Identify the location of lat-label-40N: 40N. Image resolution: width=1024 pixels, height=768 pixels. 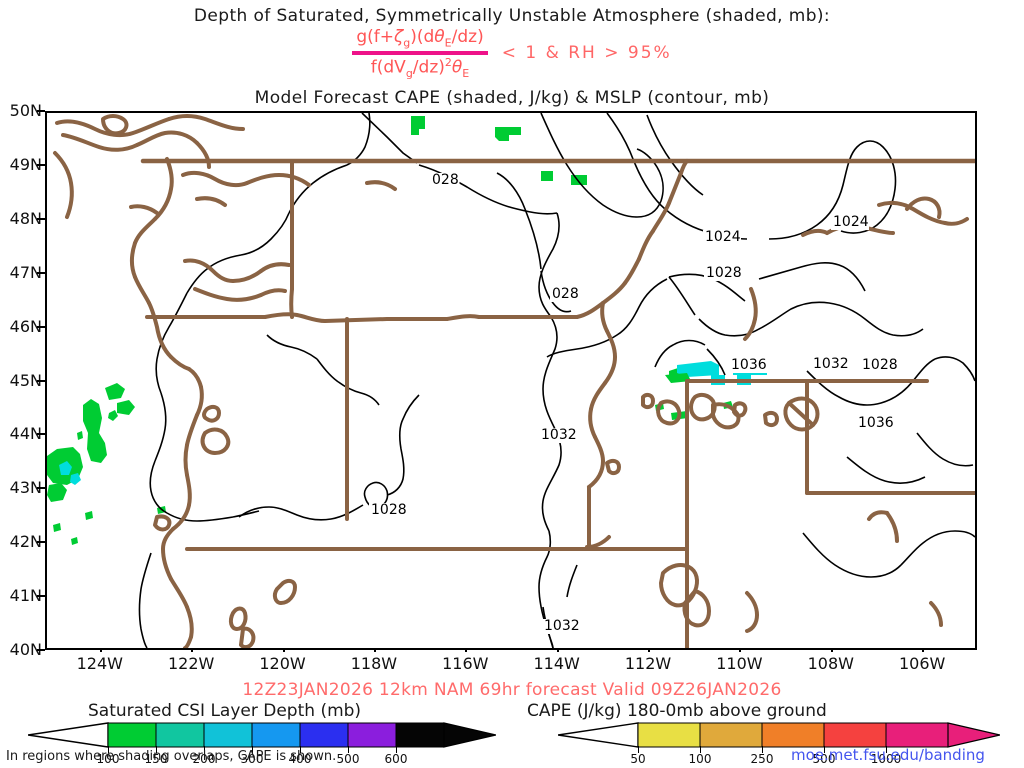
(25, 649).